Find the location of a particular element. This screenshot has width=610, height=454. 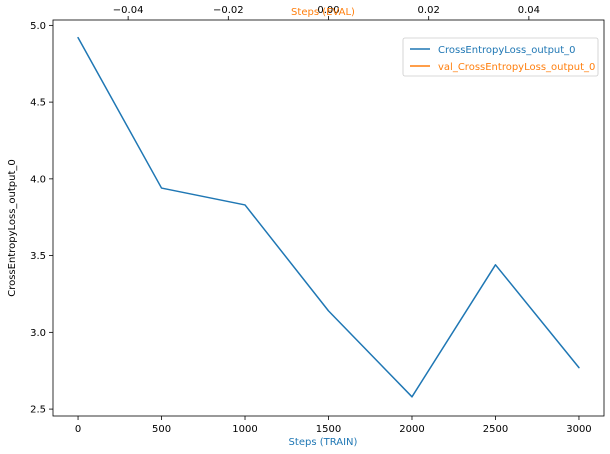

bottom-x-tick-label: 2500 is located at coordinates (495, 429).